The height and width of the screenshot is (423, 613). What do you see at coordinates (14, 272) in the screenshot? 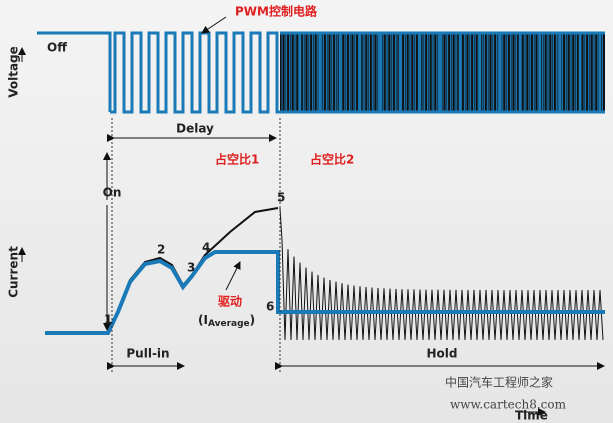
I see `current-label: Current` at bounding box center [14, 272].